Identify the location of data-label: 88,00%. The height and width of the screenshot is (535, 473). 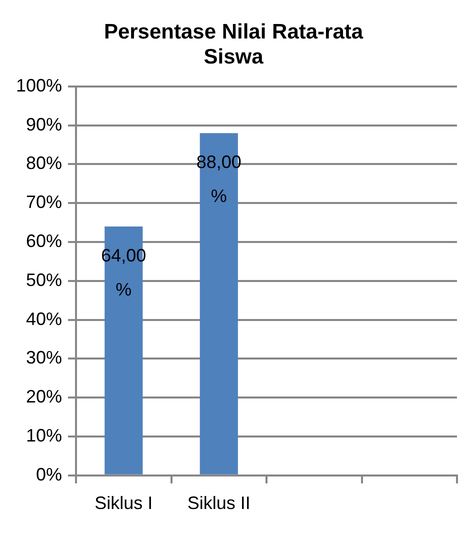
(219, 179).